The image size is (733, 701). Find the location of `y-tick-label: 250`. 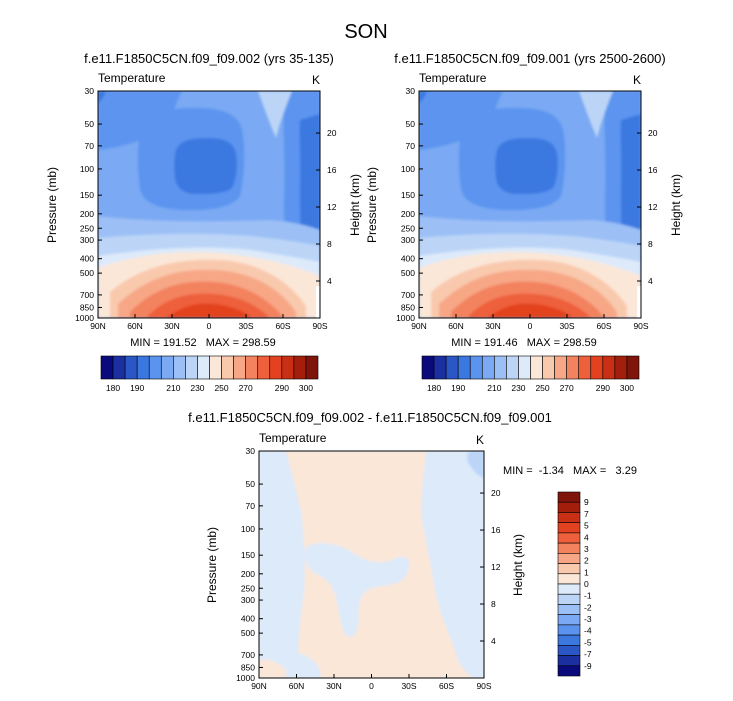

y-tick-label: 250 is located at coordinates (408, 228).